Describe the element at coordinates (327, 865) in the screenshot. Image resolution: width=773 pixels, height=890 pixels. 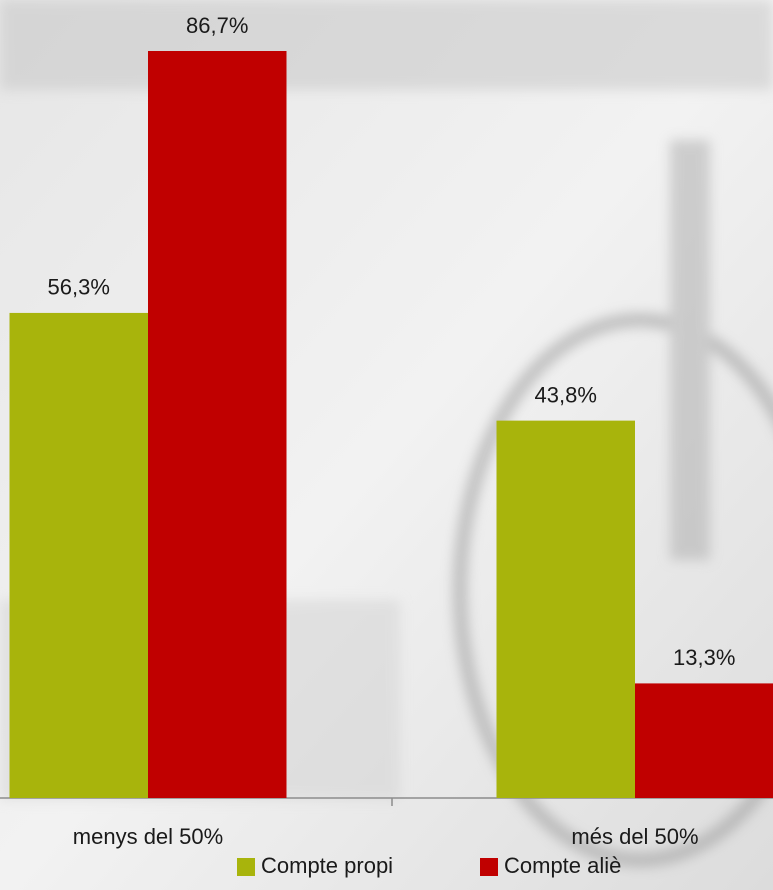
I see `legend-label: Compte propi` at that location.